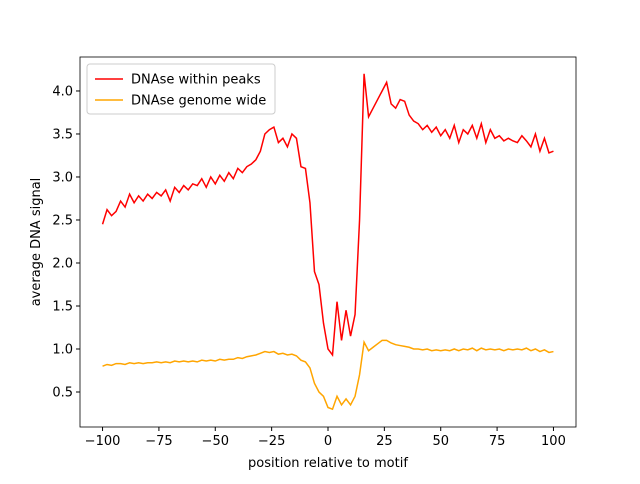 Image resolution: width=640 pixels, height=484 pixels. What do you see at coordinates (158, 441) in the screenshot?
I see `x-tick-label: −75` at bounding box center [158, 441].